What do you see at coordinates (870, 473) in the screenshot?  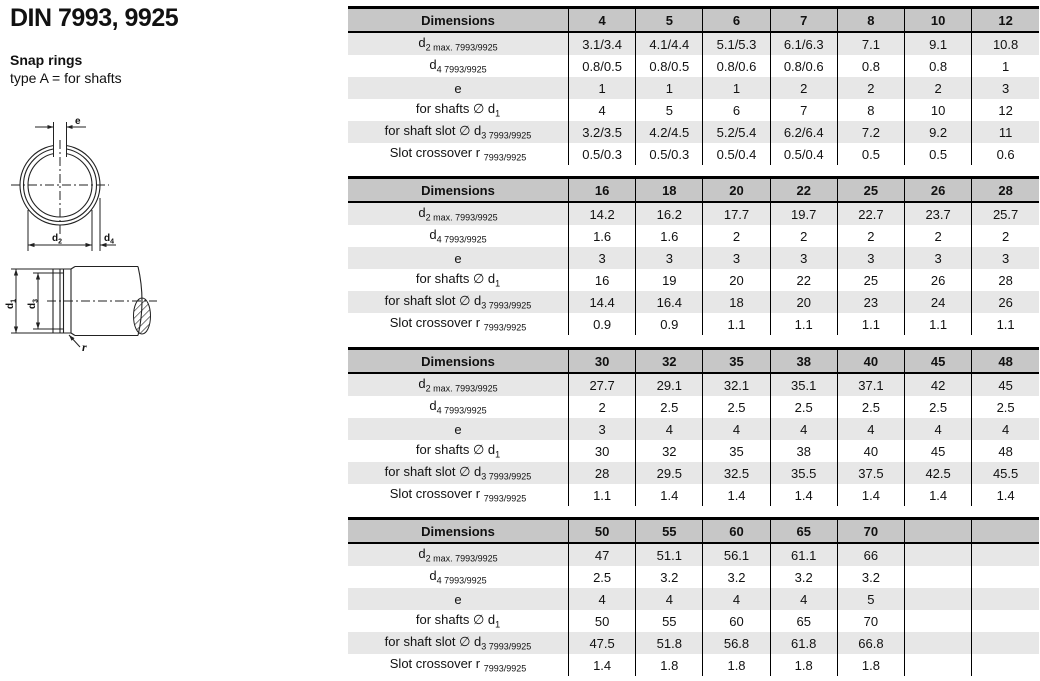 I see `value-cell: 37.5` at bounding box center [870, 473].